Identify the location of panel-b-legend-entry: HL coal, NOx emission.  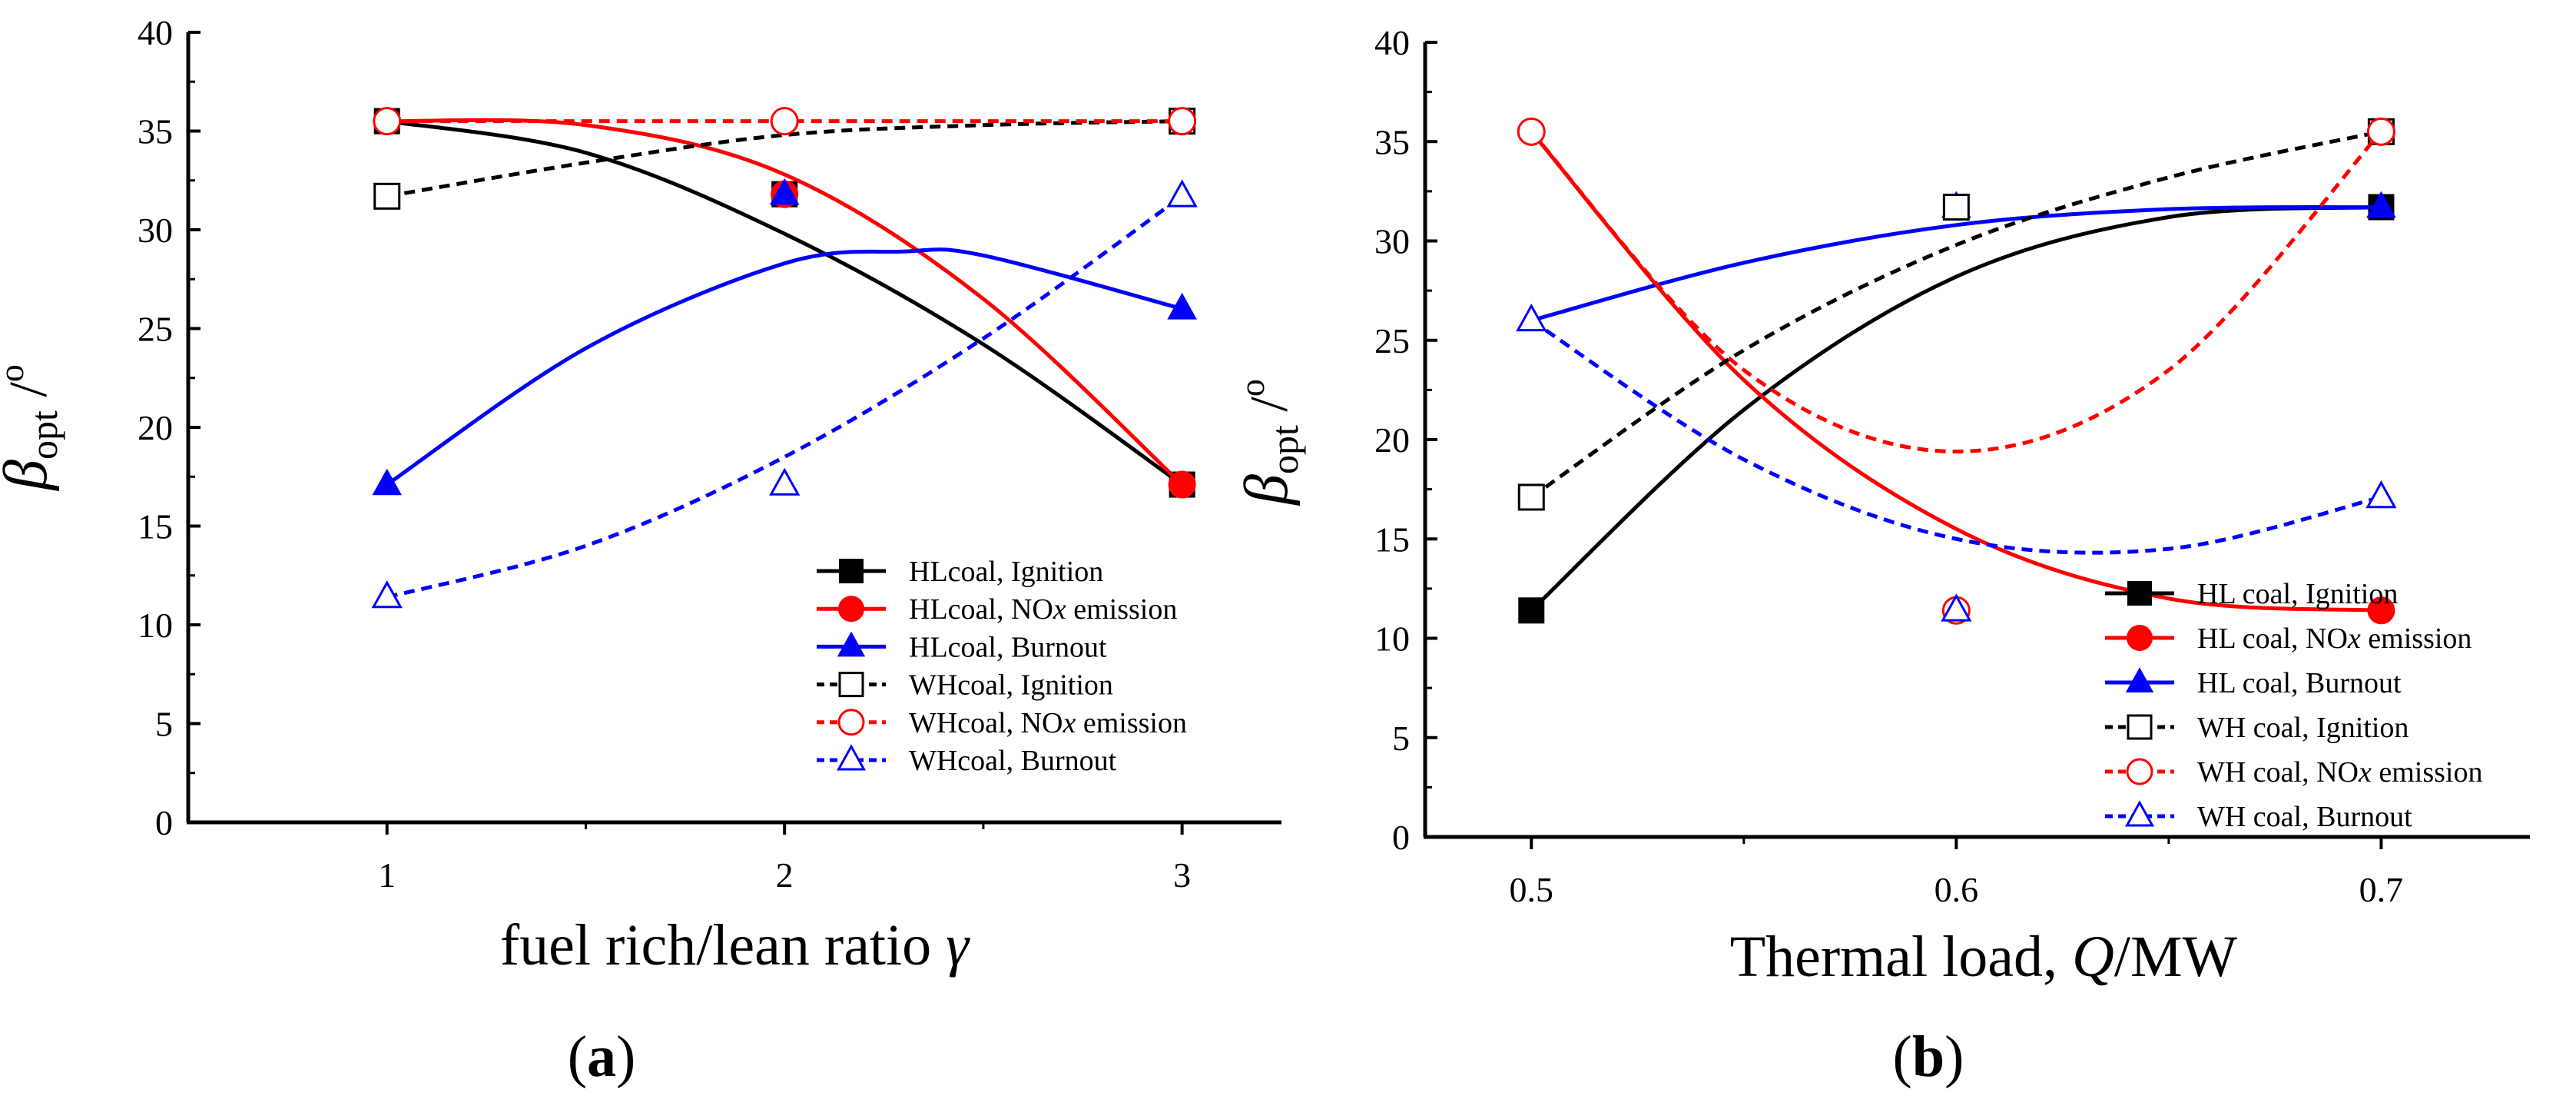
(2334, 639).